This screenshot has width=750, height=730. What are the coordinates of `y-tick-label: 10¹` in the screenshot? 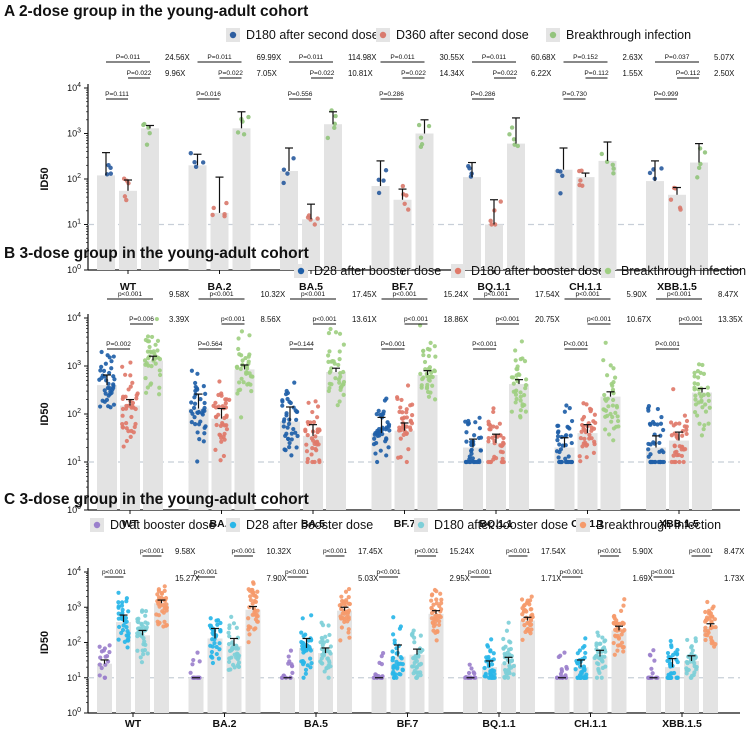 It's located at (74, 461).